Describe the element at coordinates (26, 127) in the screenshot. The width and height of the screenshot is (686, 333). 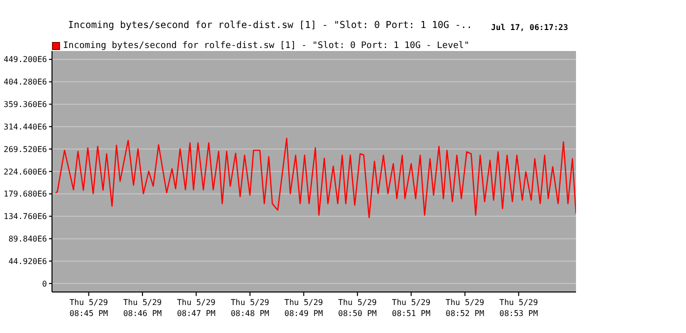
I see `y-tick-label: 314.440E6` at that location.